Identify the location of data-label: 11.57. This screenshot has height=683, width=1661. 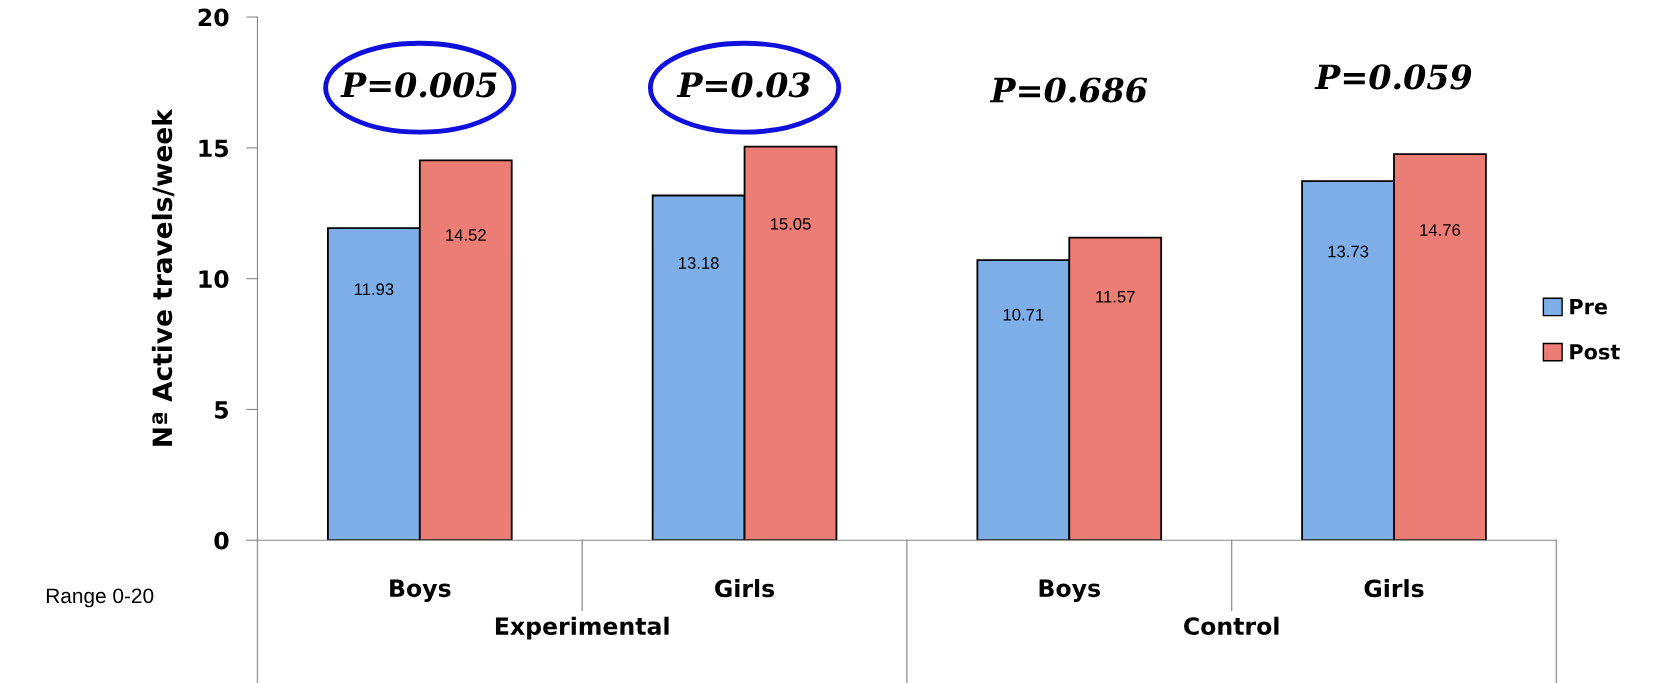
(1115, 296).